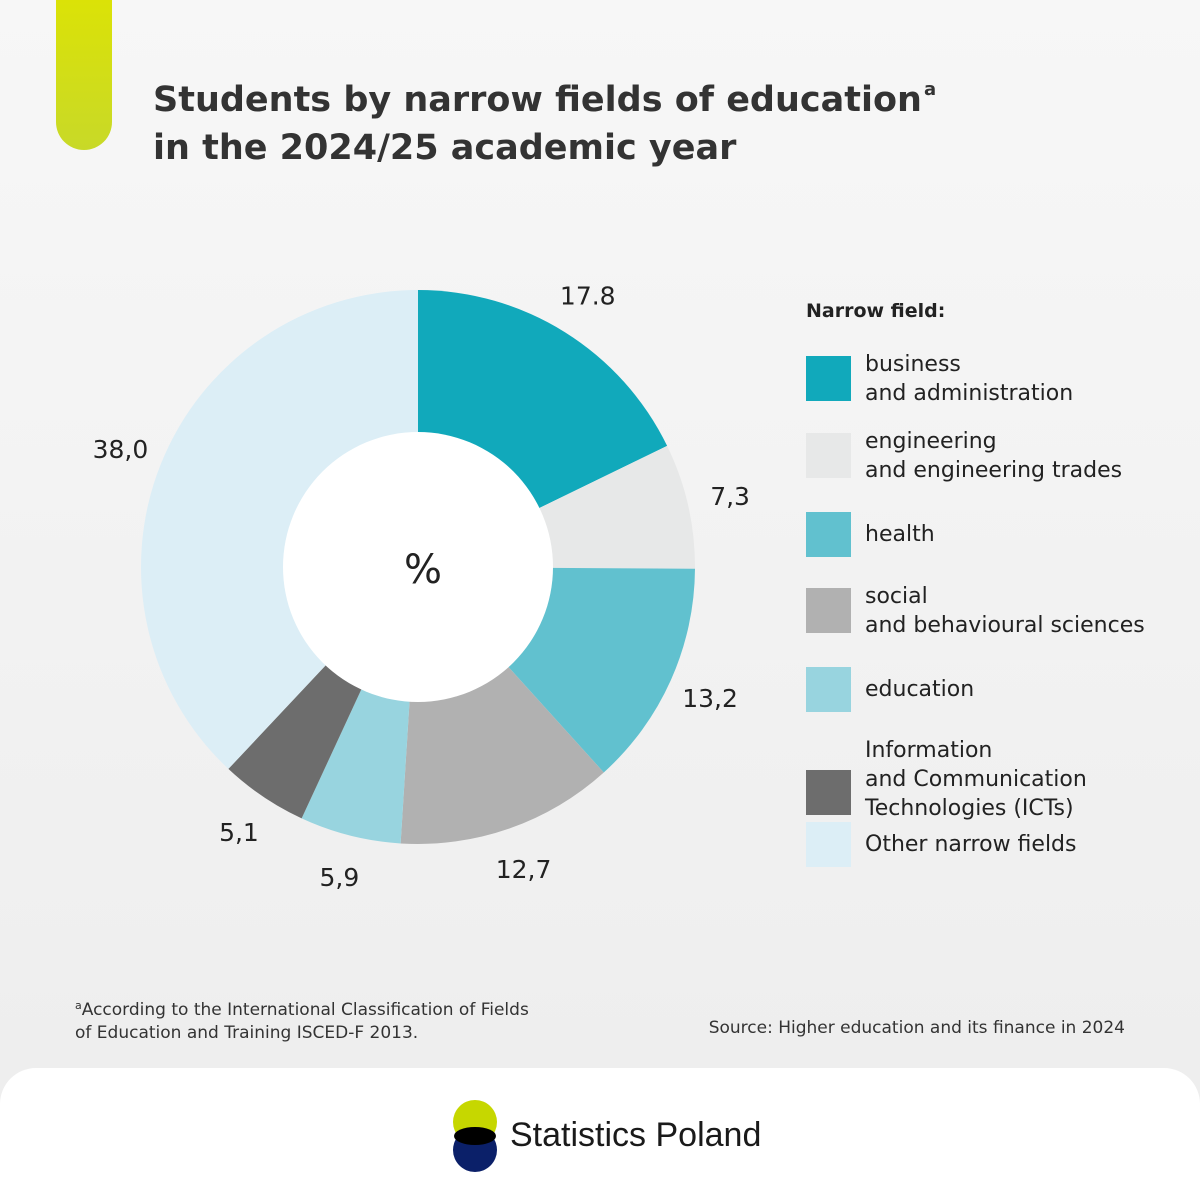 This screenshot has width=1200, height=1200. What do you see at coordinates (340, 877) in the screenshot?
I see `value-label-education: 5,9` at bounding box center [340, 877].